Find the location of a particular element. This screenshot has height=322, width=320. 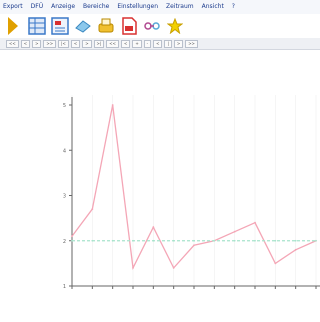

y-tick-label-3: 4 is located at coordinates (64, 151).